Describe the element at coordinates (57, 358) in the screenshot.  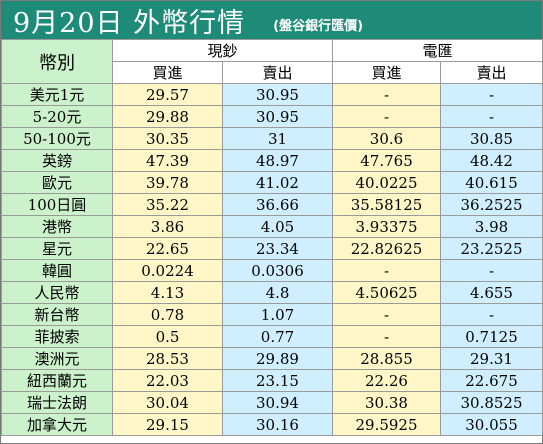
I see `currency-name: 澳洲元` at that location.